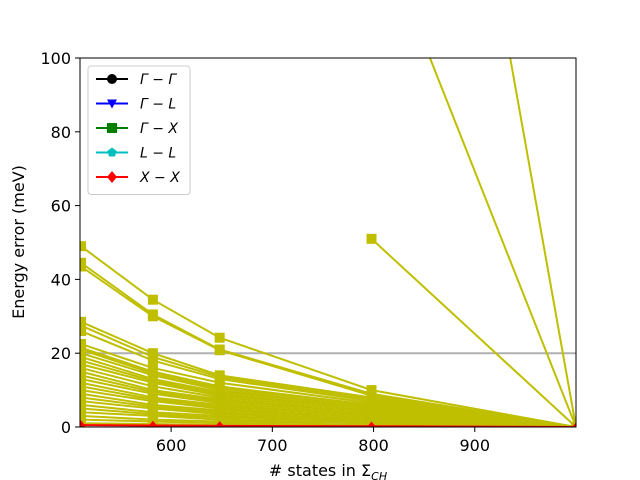  I want to click on legend: Γ − Γ Γ − L Γ − X L − L X − X, so click(139, 130).